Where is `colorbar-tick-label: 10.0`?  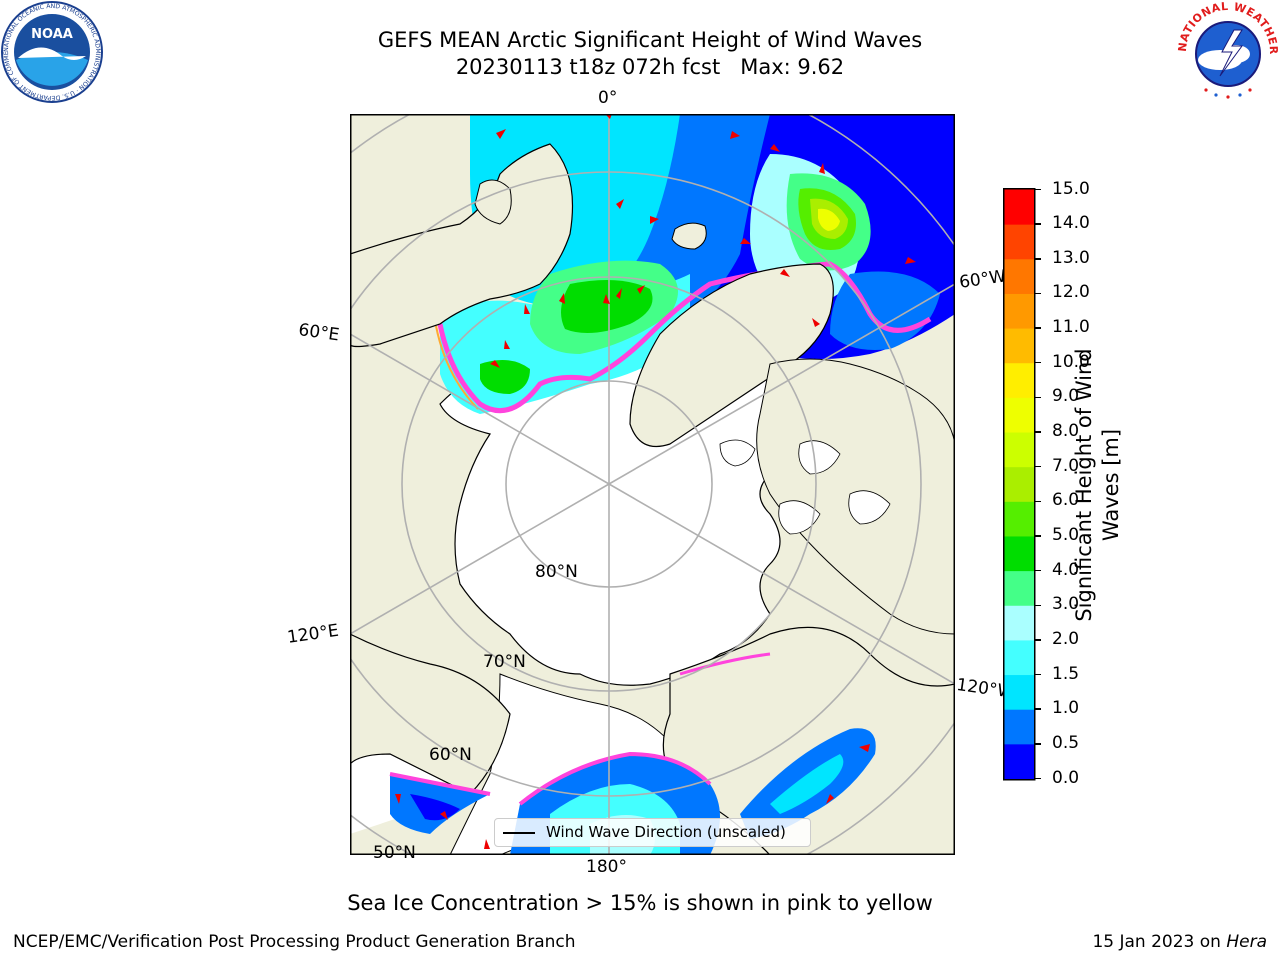 colorbar-tick-label: 10.0 is located at coordinates (1071, 361).